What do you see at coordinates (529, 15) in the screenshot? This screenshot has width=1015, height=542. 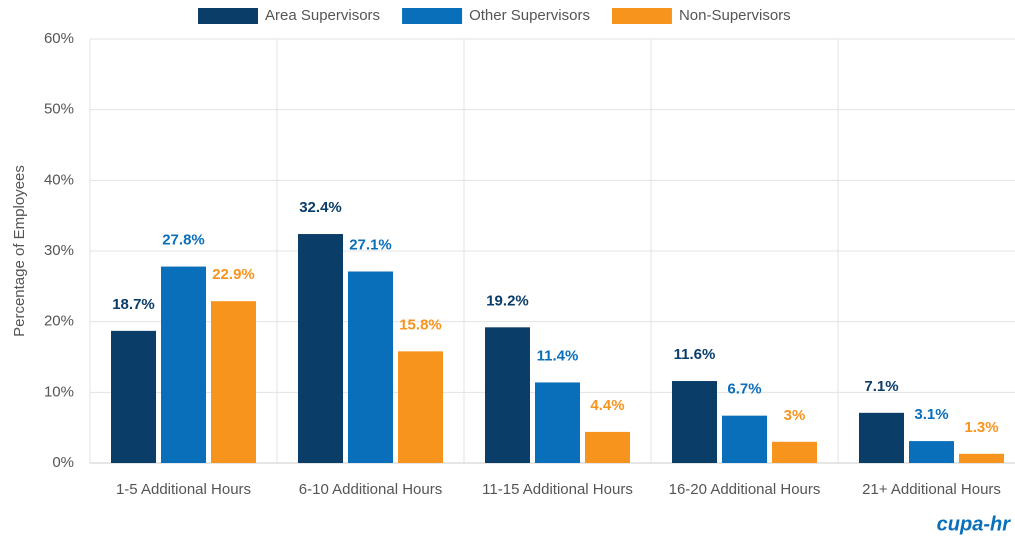 I see `legend-label: Other Supervisors` at bounding box center [529, 15].